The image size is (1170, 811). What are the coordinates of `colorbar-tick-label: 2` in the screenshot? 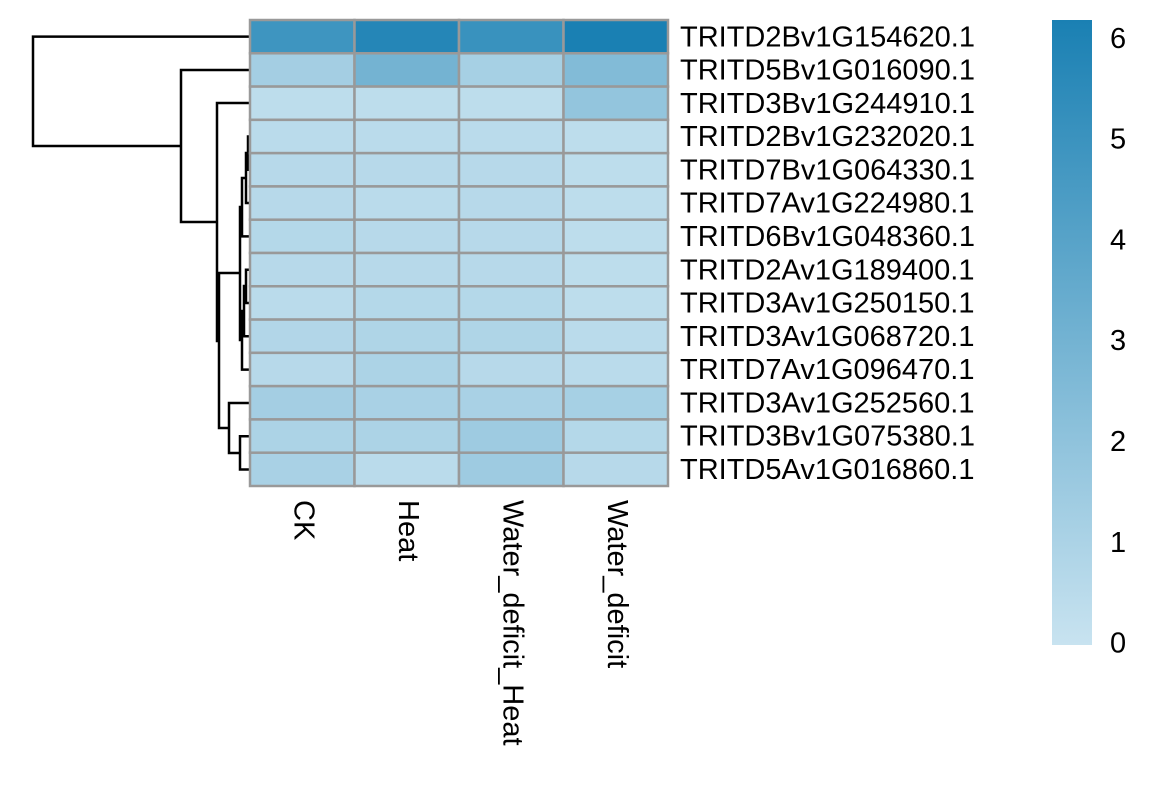 It's located at (1118, 442).